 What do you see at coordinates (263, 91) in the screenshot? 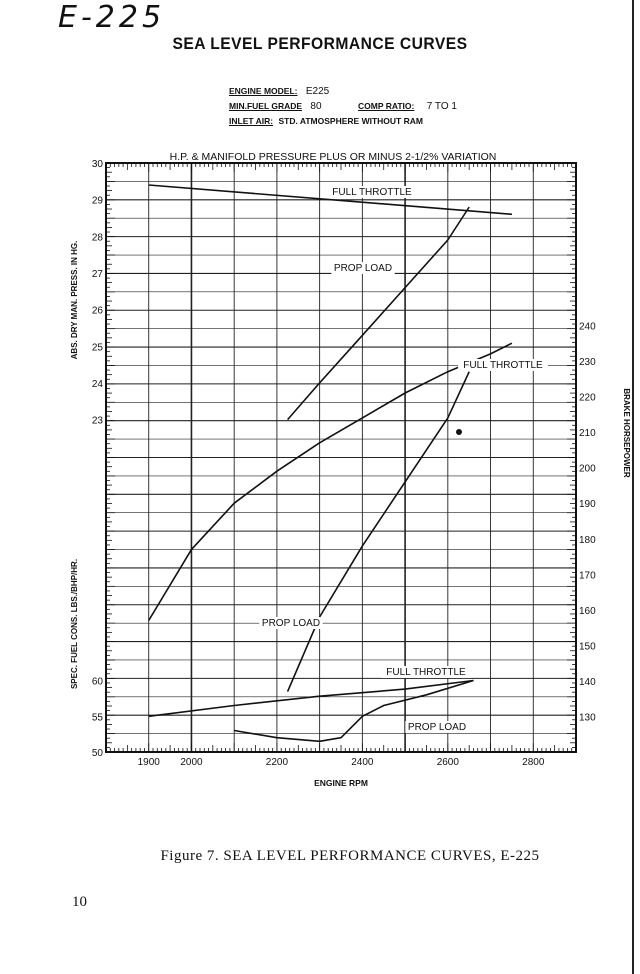
I see `engine-model-label: ENGINE MODEL:` at bounding box center [263, 91].